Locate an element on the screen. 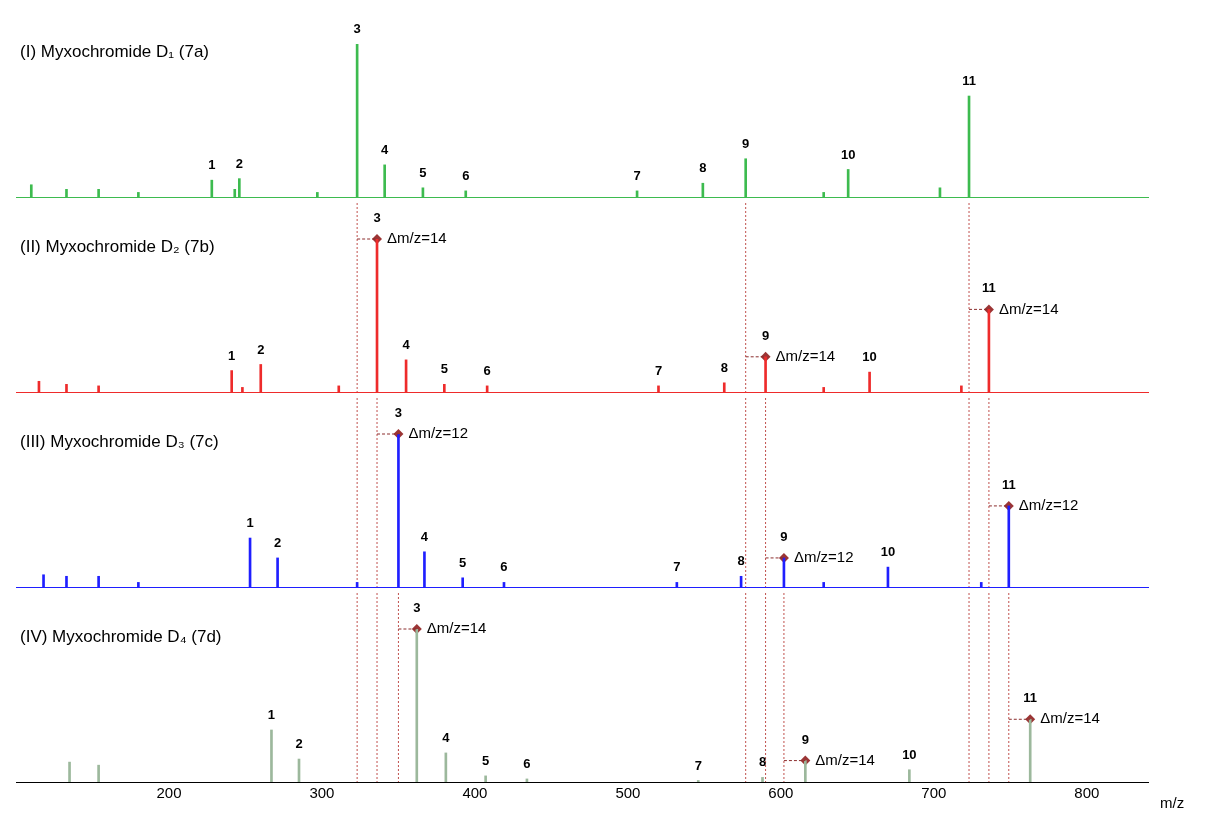  x-tick-label: 300 is located at coordinates (322, 793).